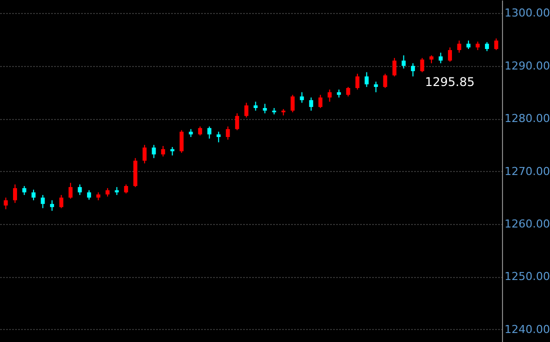 The width and height of the screenshot is (550, 342). Describe the element at coordinates (450, 82) in the screenshot. I see `annotation: 1295.85` at that location.